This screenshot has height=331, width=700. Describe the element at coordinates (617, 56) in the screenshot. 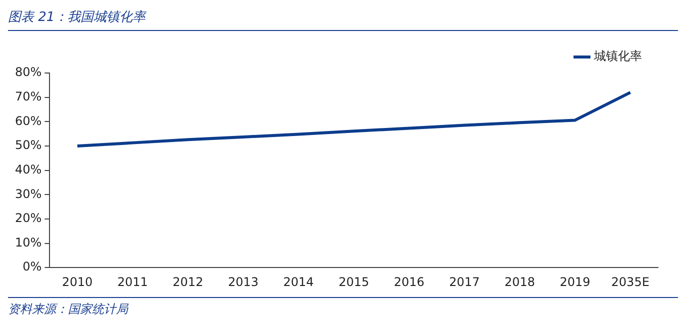

I see `legend-label: 城镇化率` at that location.